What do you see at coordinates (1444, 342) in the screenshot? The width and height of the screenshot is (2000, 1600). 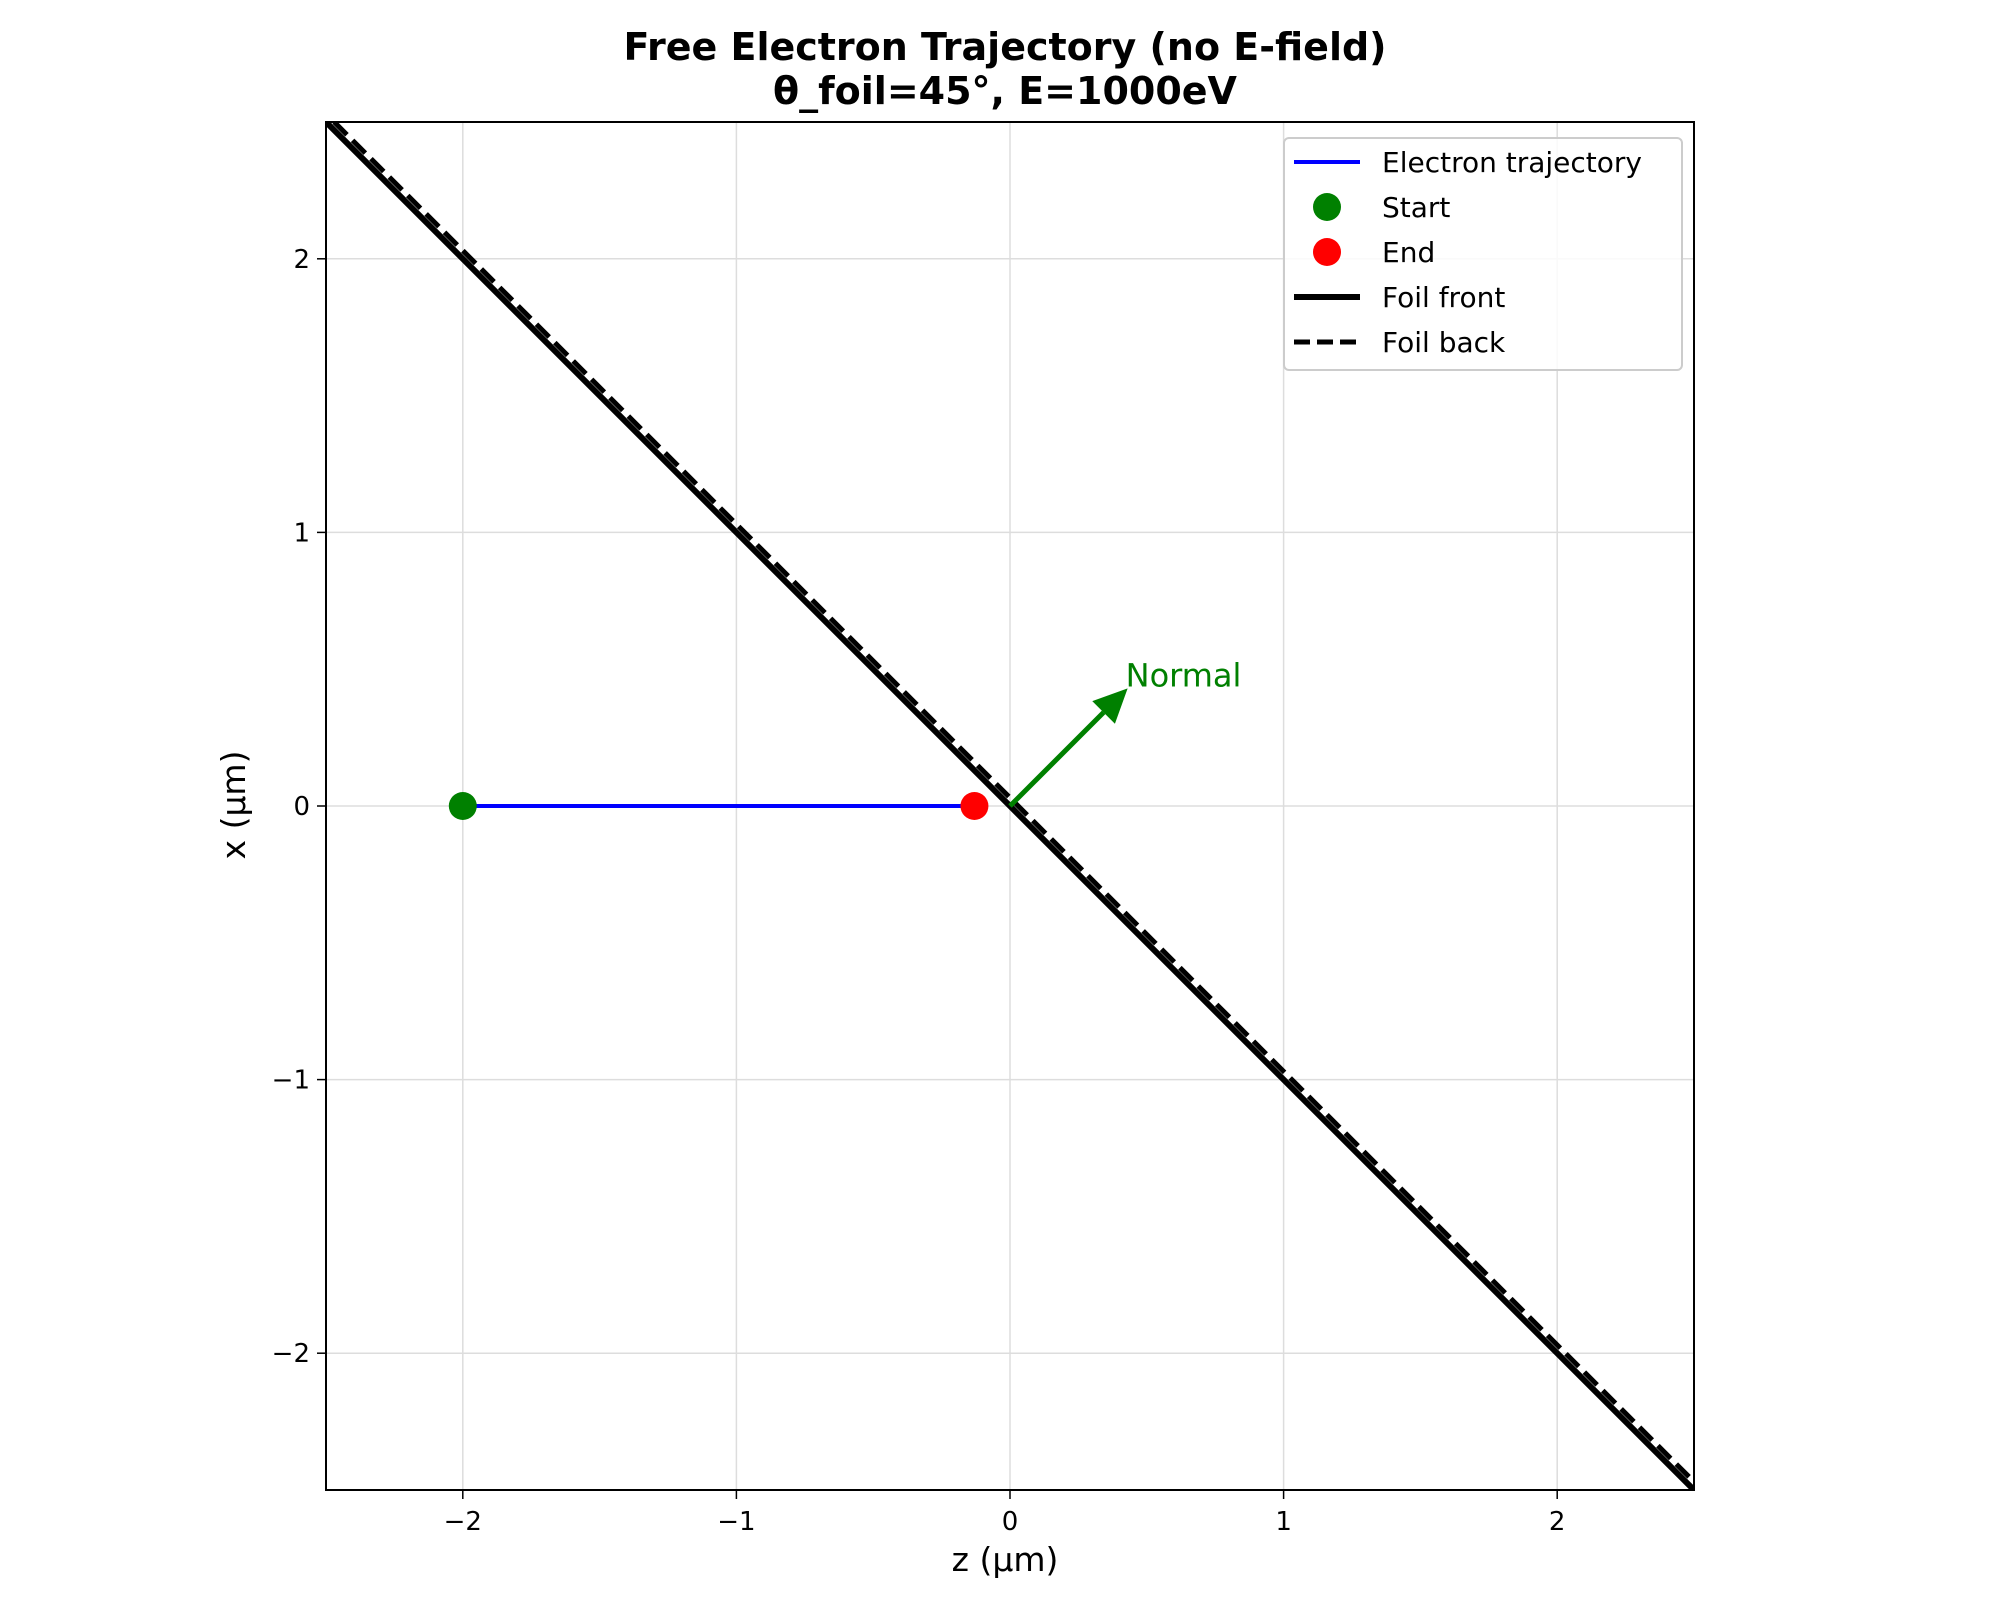 I see `legend-label-foil-back: Foil back` at bounding box center [1444, 342].